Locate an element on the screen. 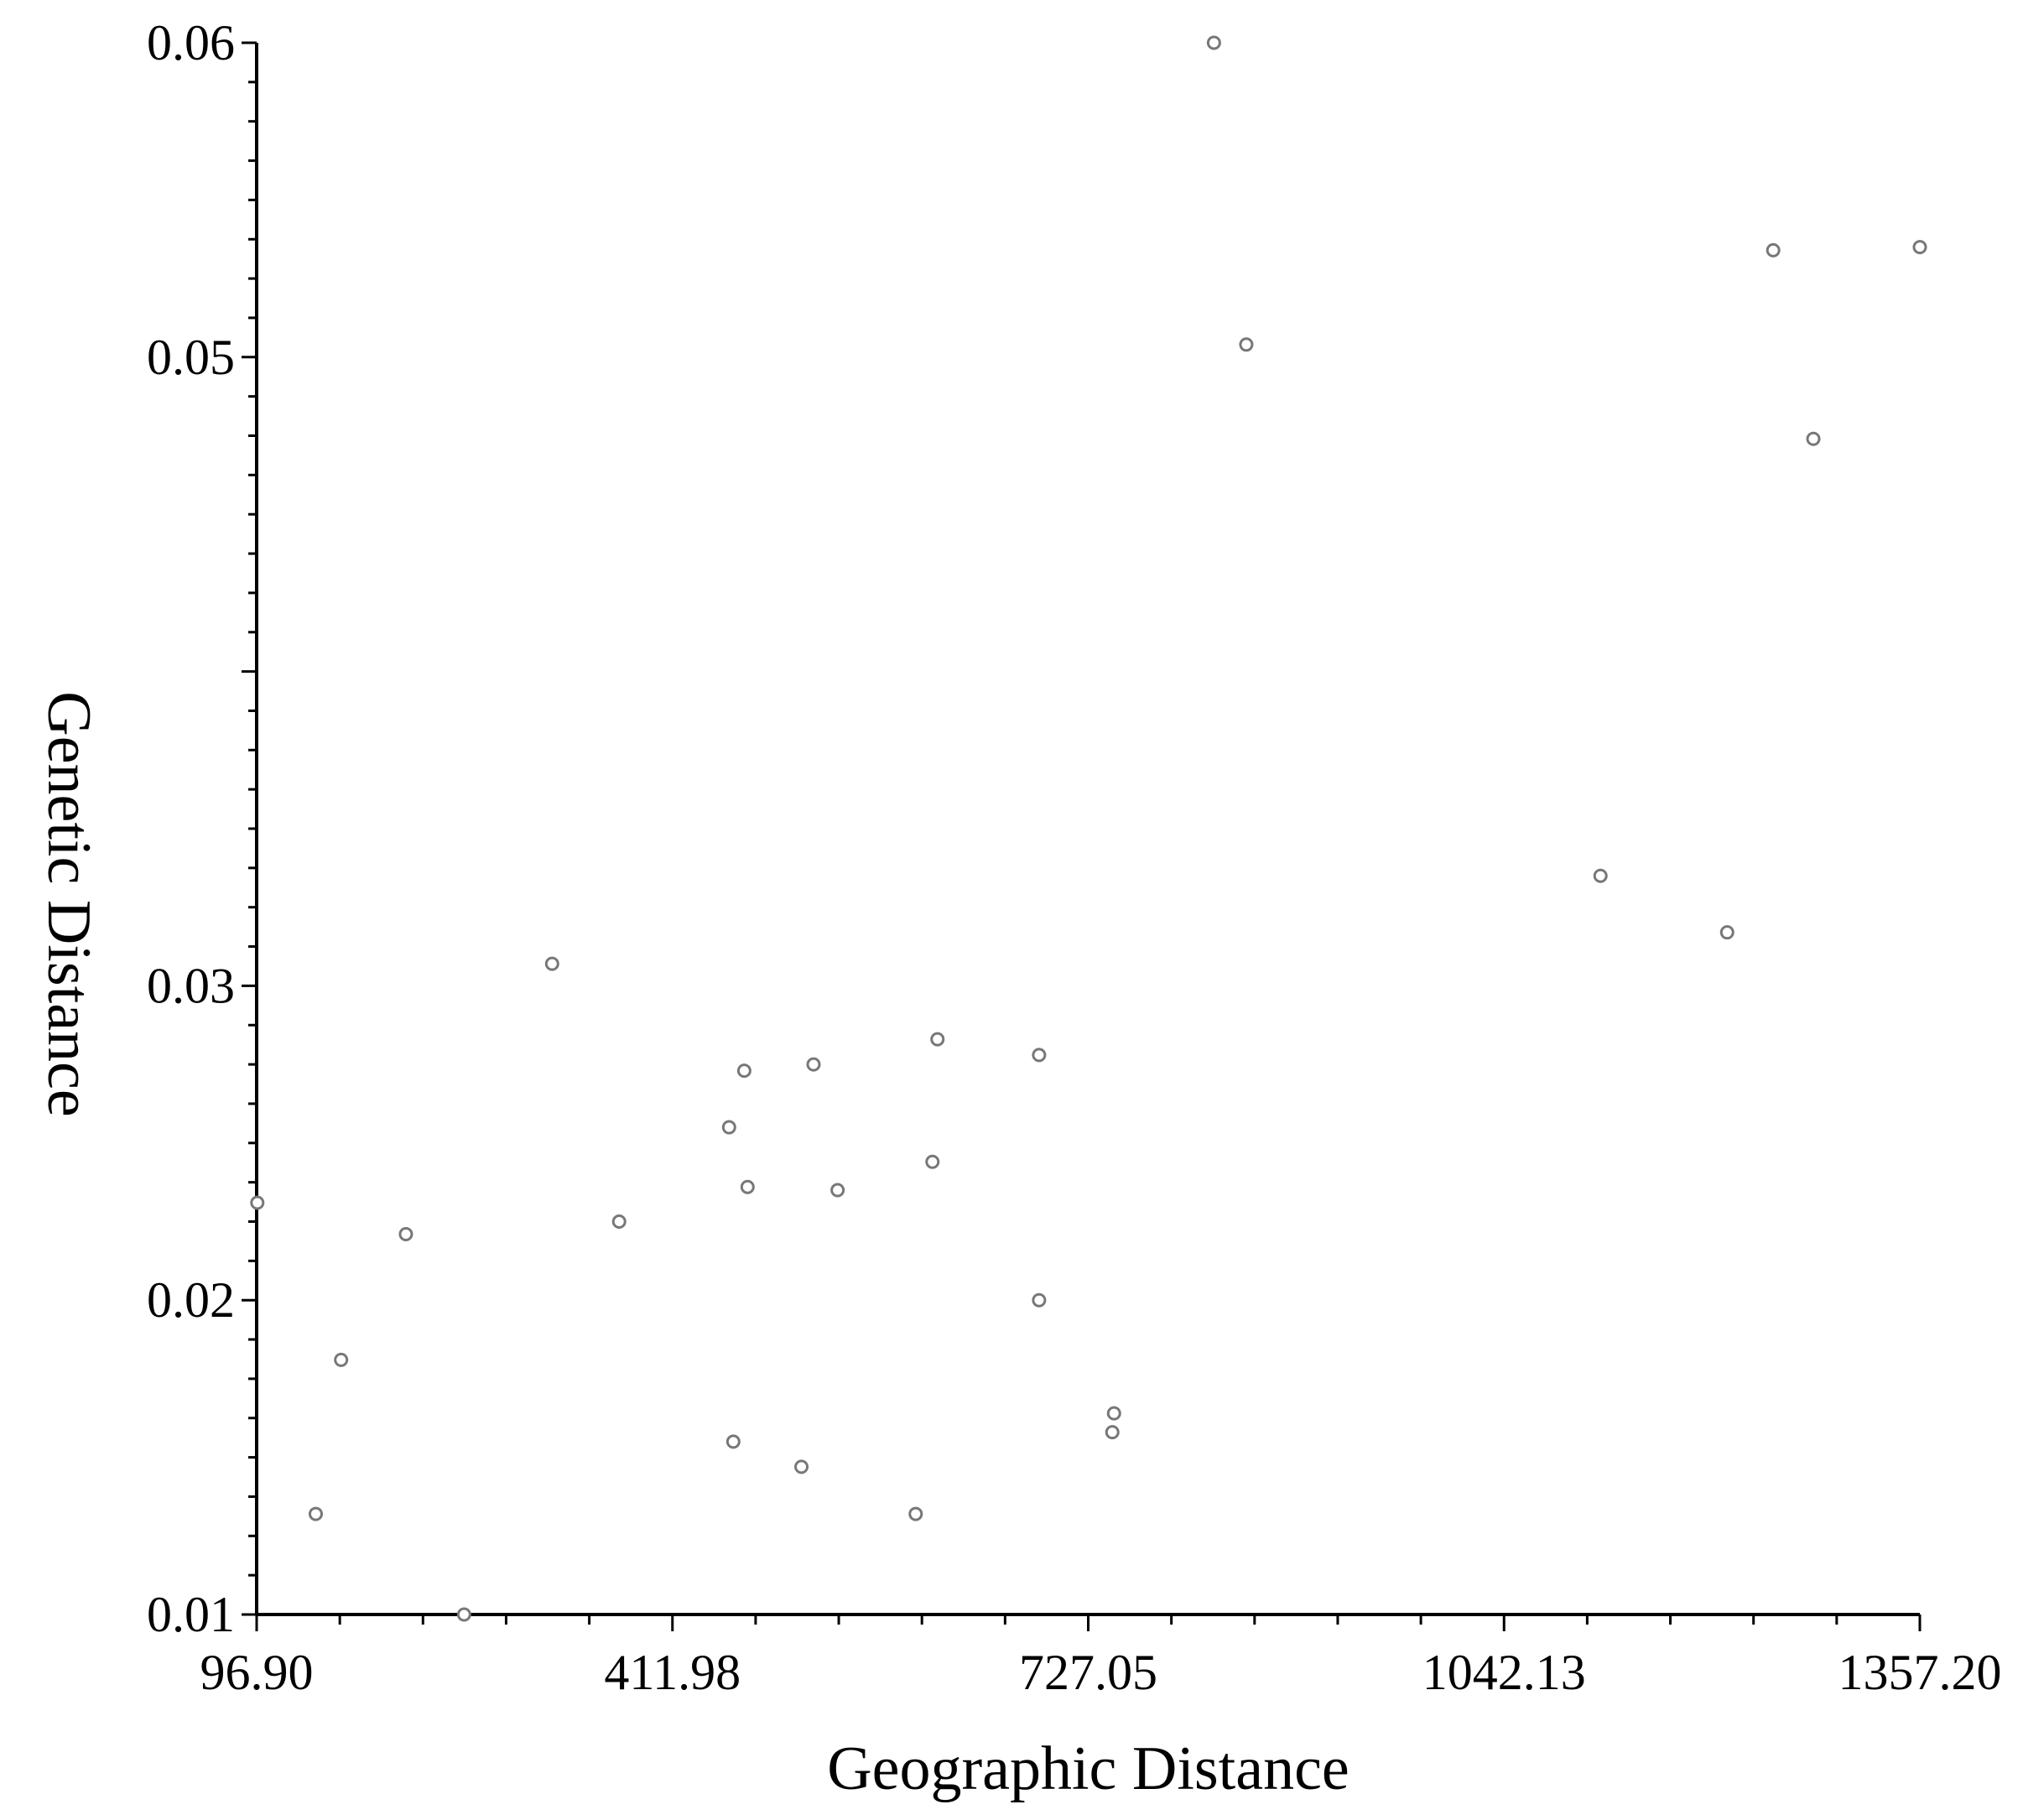 The width and height of the screenshot is (2023, 1820). y-tick-label: 0.05 is located at coordinates (191, 357).